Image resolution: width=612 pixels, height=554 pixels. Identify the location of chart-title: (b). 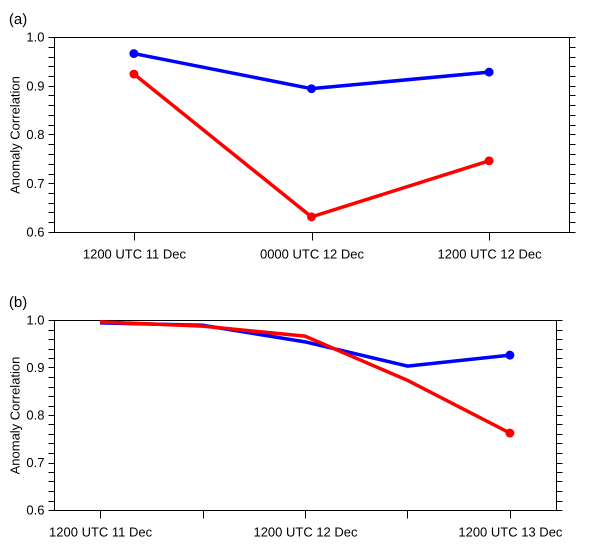
(18, 302).